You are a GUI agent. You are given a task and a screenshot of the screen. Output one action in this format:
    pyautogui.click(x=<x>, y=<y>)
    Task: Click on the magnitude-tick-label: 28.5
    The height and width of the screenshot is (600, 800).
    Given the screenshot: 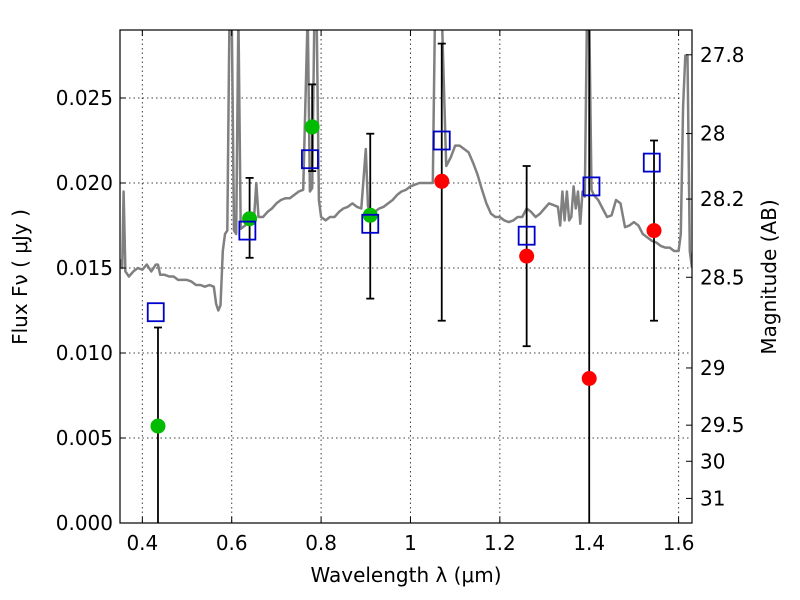 What is the action you would take?
    pyautogui.click(x=722, y=277)
    